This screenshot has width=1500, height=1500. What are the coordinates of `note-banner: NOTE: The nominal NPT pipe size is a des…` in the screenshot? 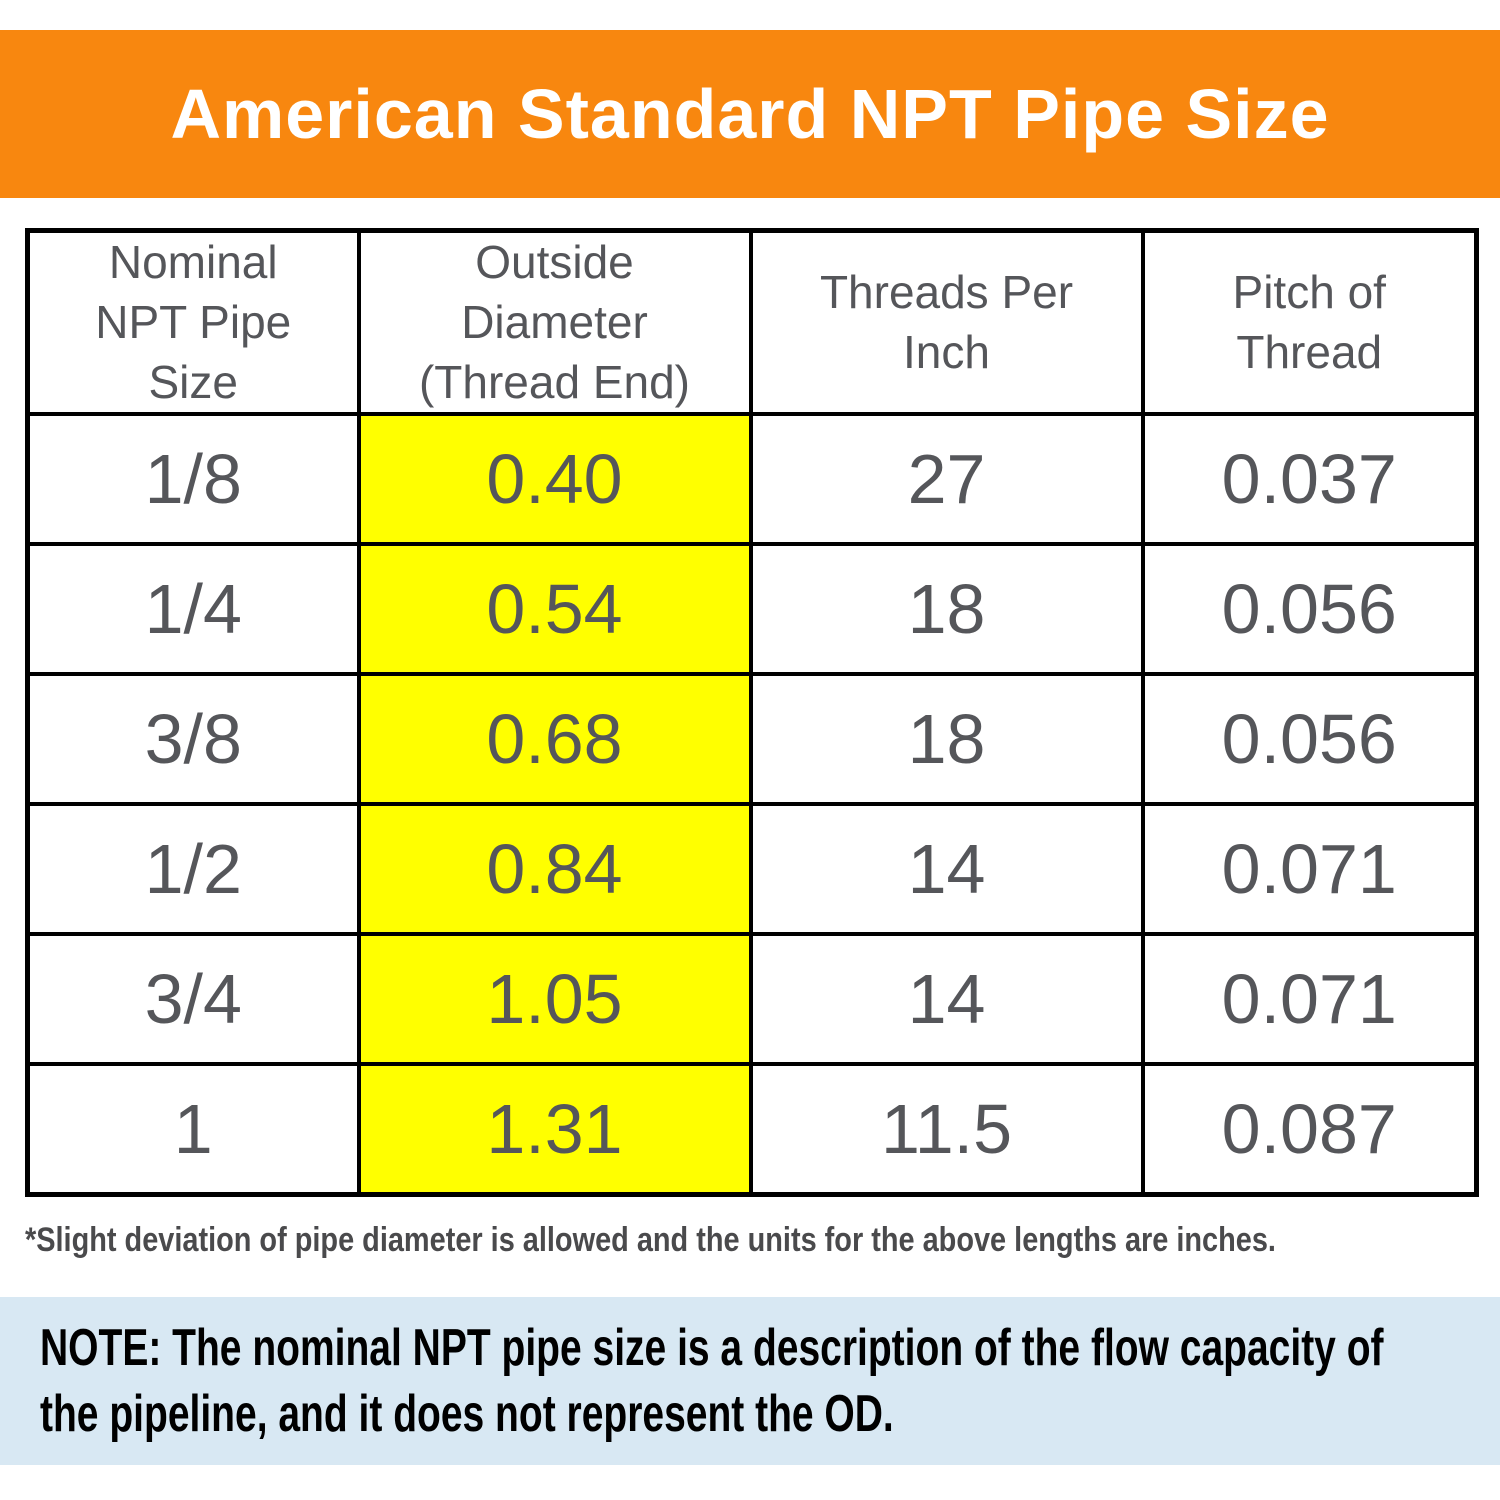 It's located at (750, 1381).